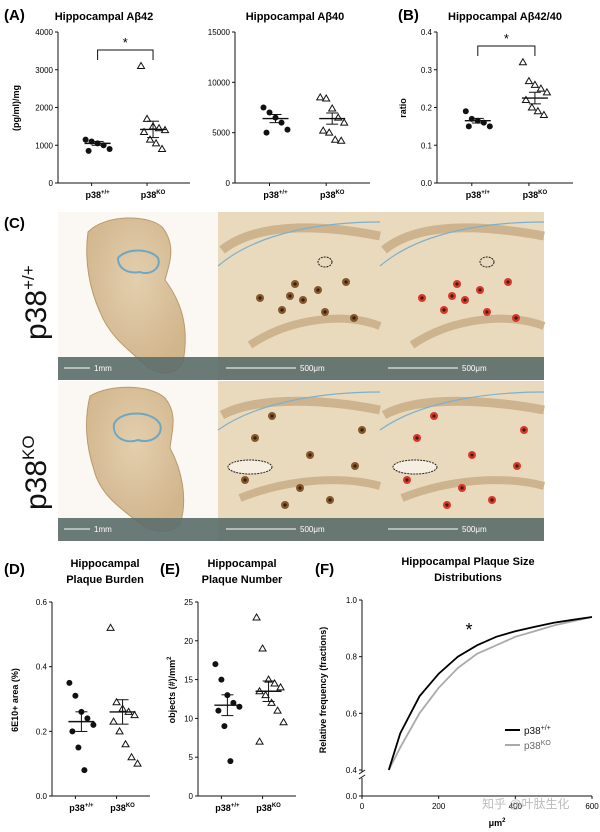 This screenshot has height=832, width=600. What do you see at coordinates (362, 806) in the screenshot?
I see `x-tick-label: 0` at bounding box center [362, 806].